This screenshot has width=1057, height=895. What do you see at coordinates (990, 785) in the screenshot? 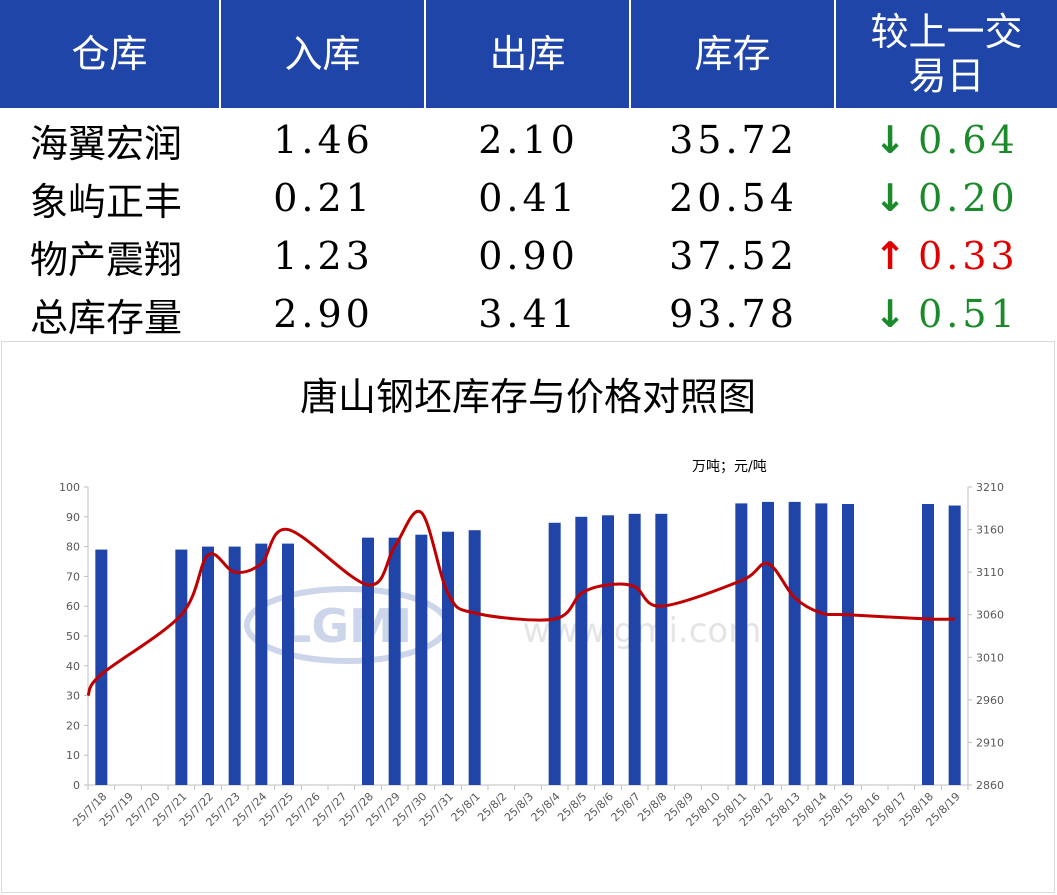
I see `y-right-tick-label: 2860` at bounding box center [990, 785].